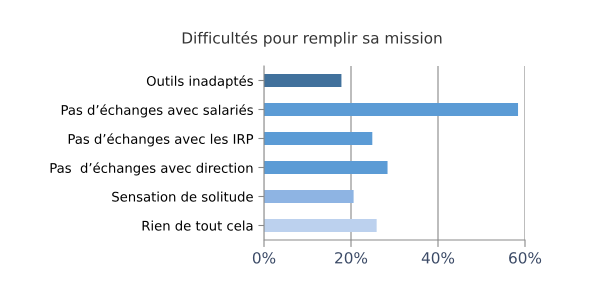 The height and width of the screenshot is (300, 600). Describe the element at coordinates (351, 258) in the screenshot. I see `x-tick-label: 20%` at that location.